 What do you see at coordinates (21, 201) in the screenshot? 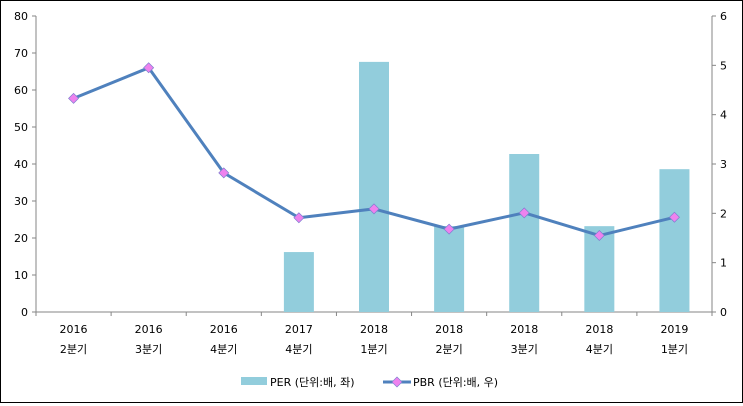
I see `left-tick-label: 30` at bounding box center [21, 201].